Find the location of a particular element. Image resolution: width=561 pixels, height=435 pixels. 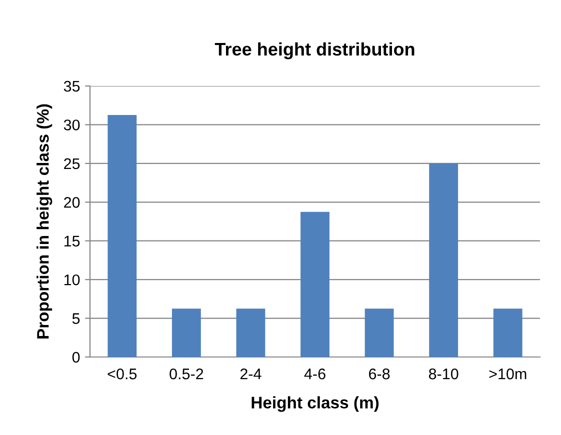

y-axis-title: Proportion in height class (%) is located at coordinates (44, 221).